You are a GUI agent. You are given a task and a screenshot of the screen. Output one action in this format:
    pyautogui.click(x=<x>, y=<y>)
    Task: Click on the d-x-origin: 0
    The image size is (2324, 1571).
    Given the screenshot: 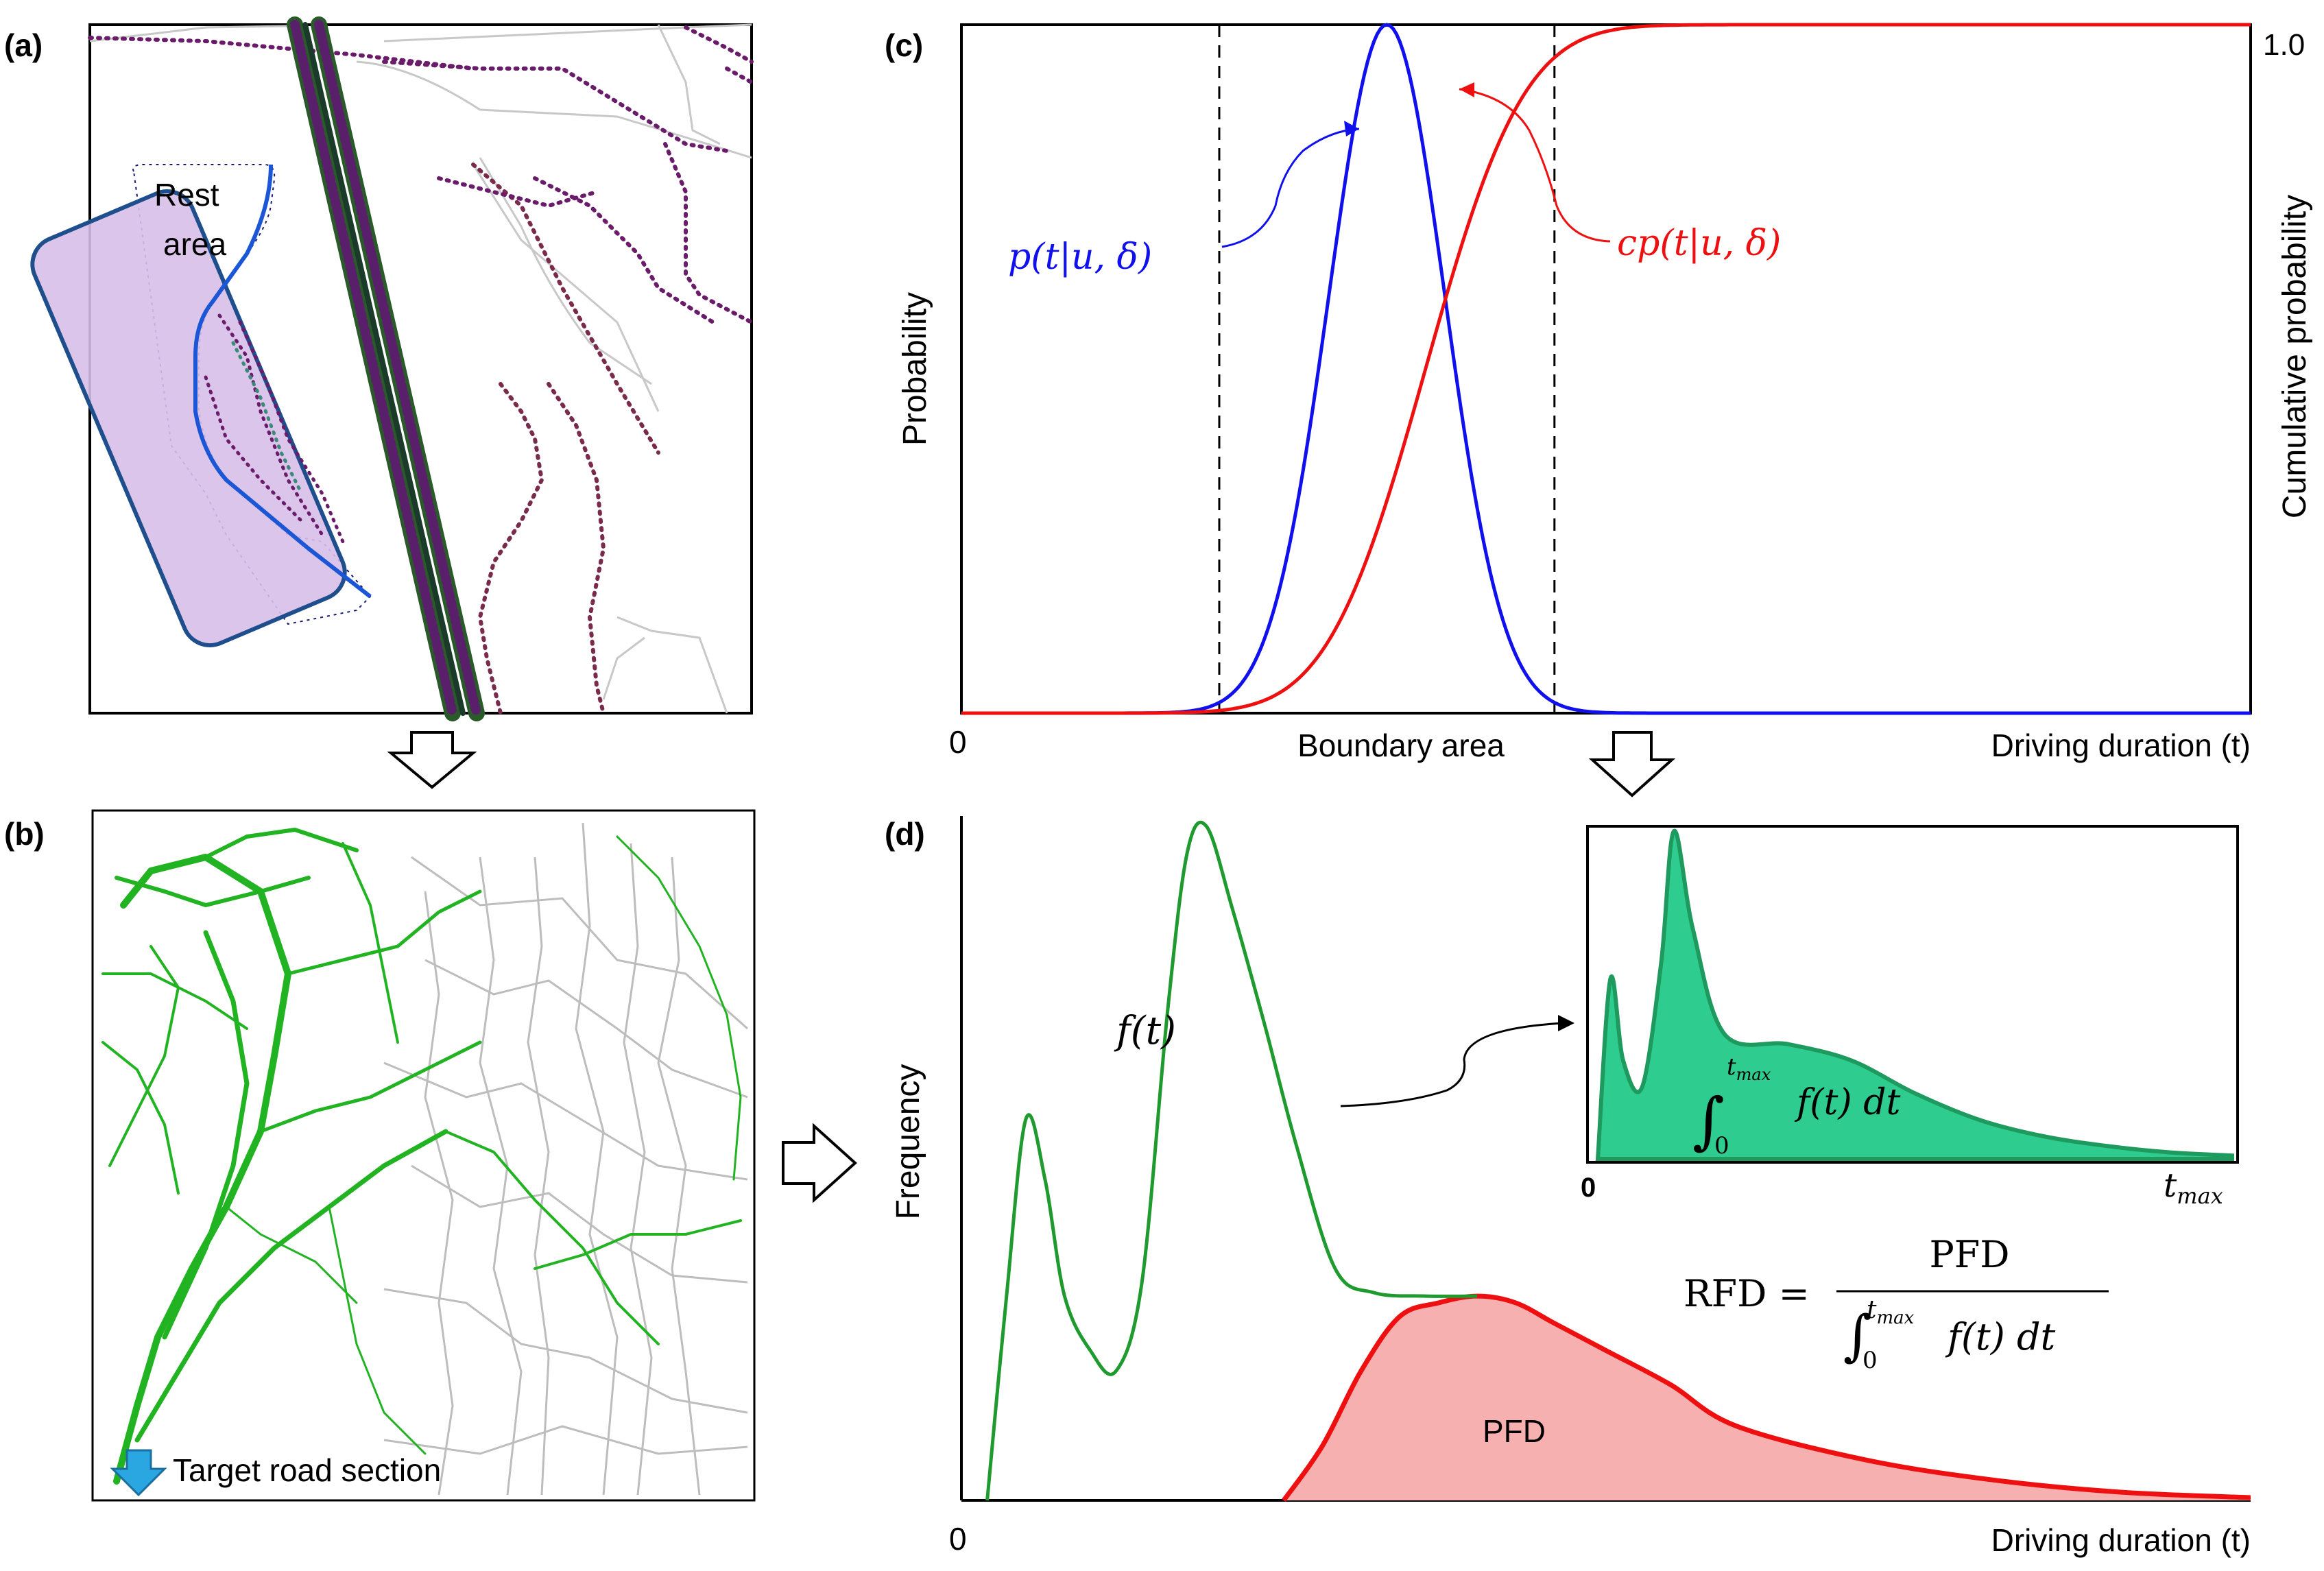 What is the action you would take?
    pyautogui.click(x=958, y=1539)
    